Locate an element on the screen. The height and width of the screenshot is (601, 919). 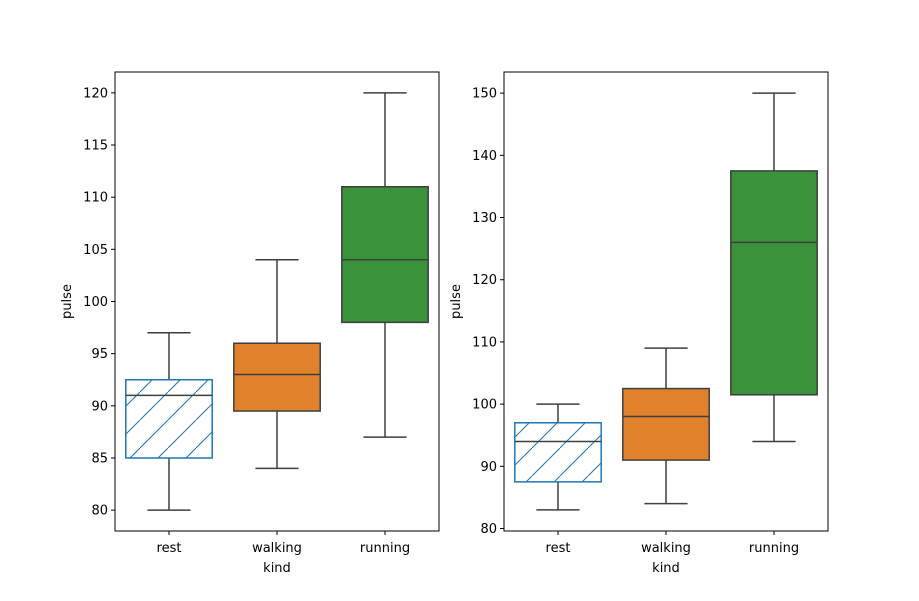
y-tick-label: 140 is located at coordinates (484, 156).